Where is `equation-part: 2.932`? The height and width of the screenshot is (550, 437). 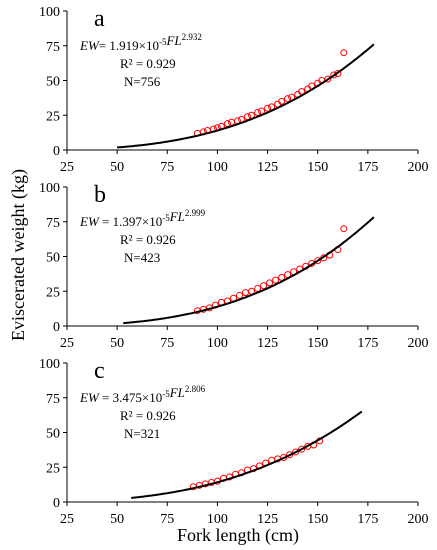 equation-part: 2.932 is located at coordinates (192, 37).